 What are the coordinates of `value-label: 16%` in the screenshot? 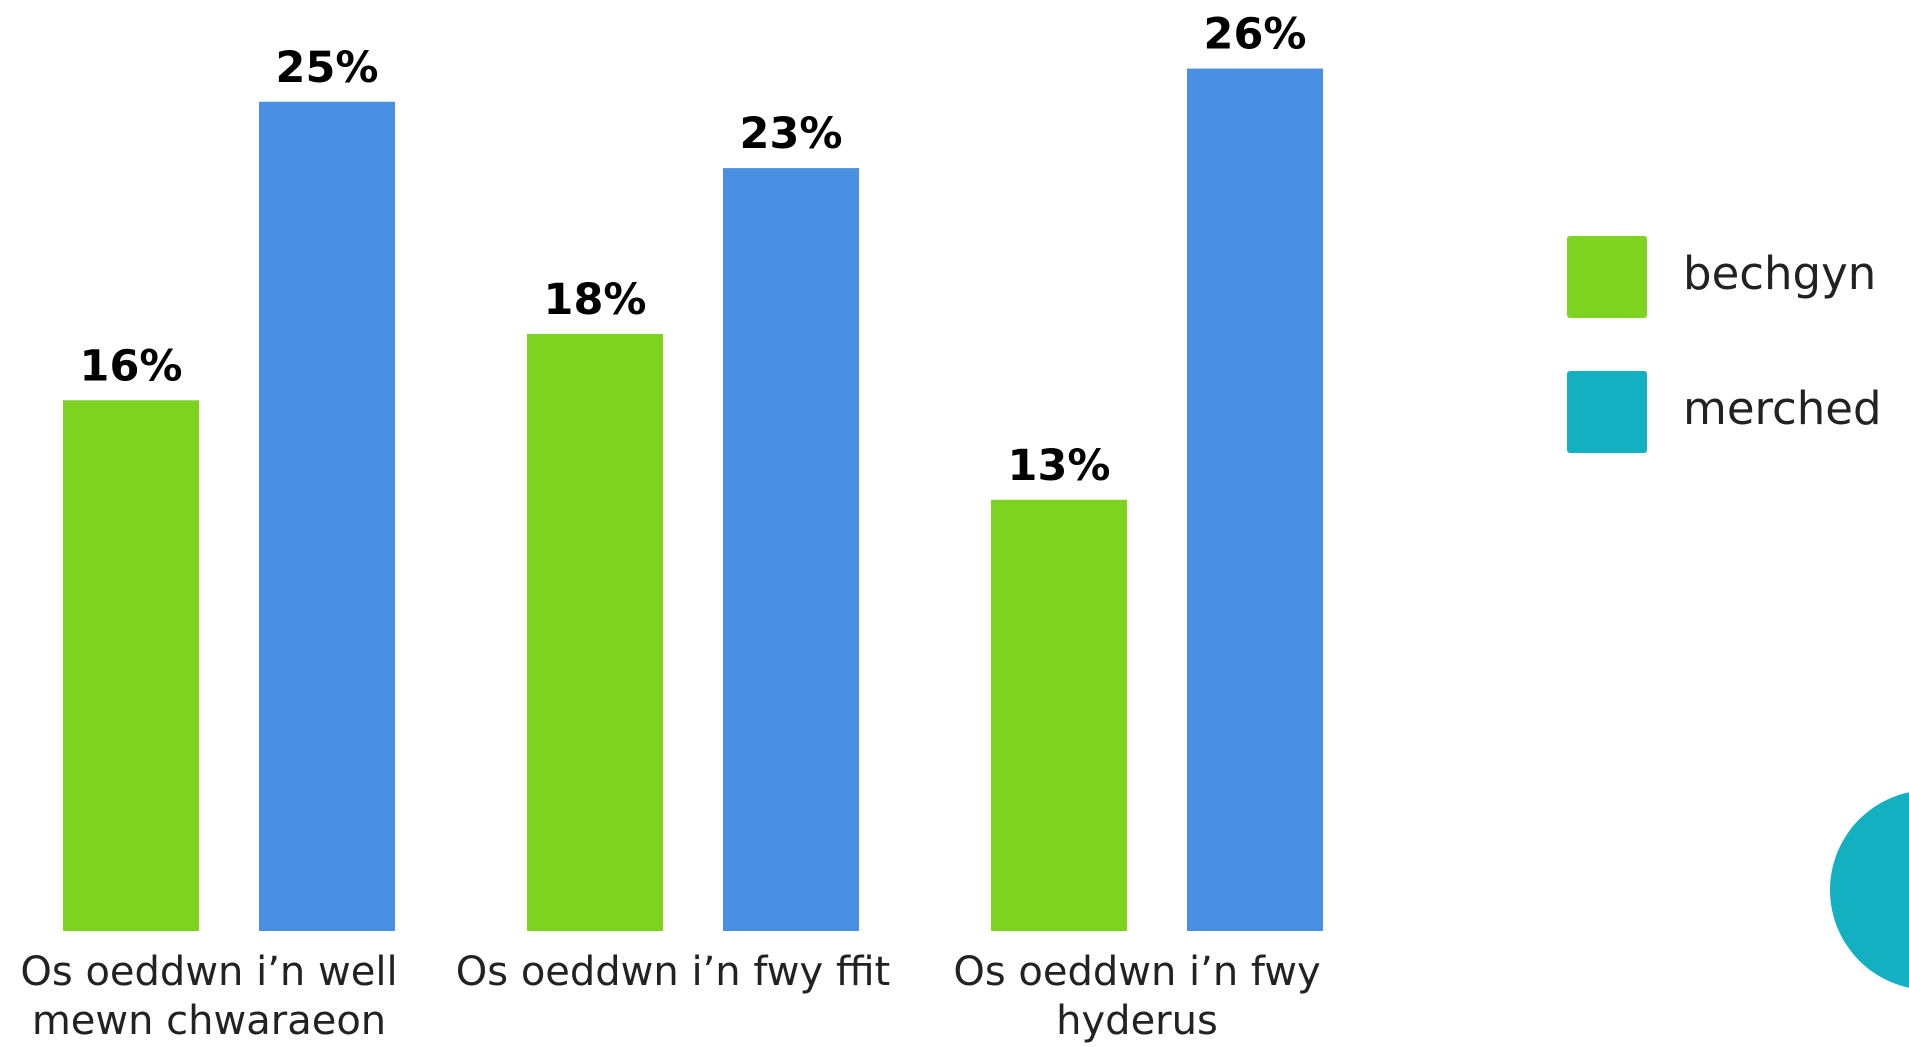 It's located at (131, 366).